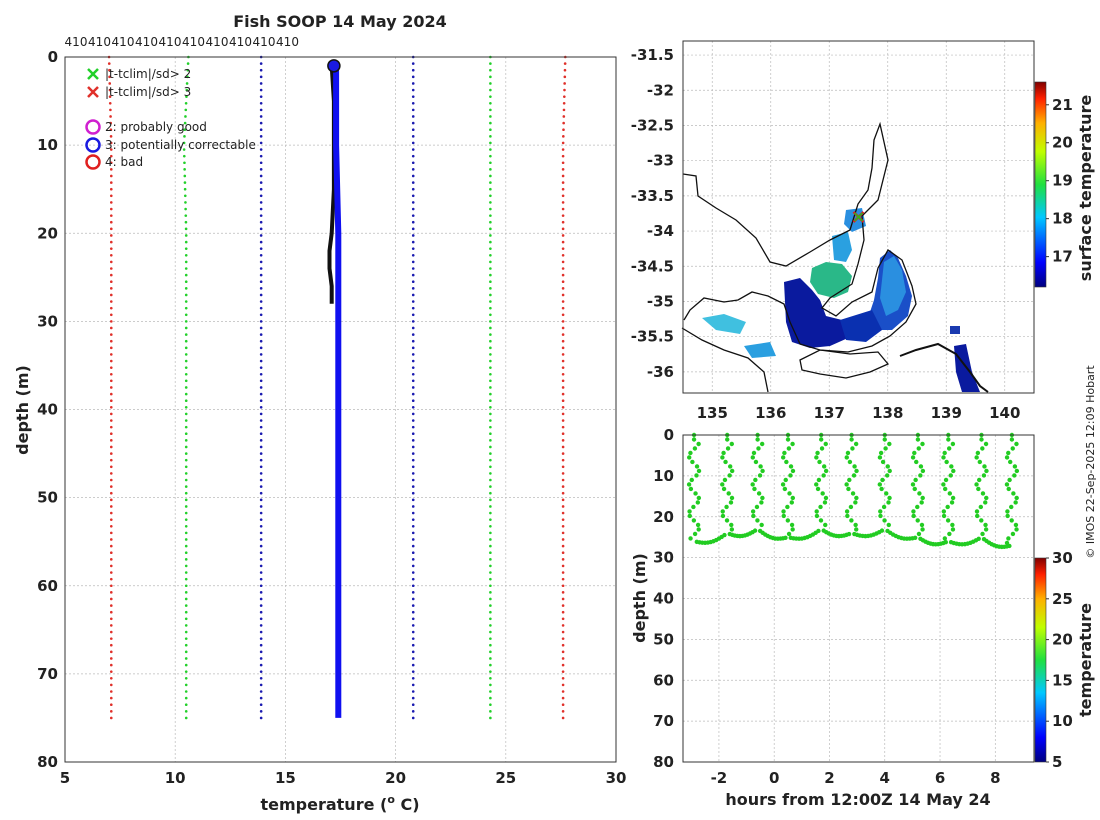  Describe the element at coordinates (663, 680) in the screenshot. I see `section-y-tick-label: 60` at that location.